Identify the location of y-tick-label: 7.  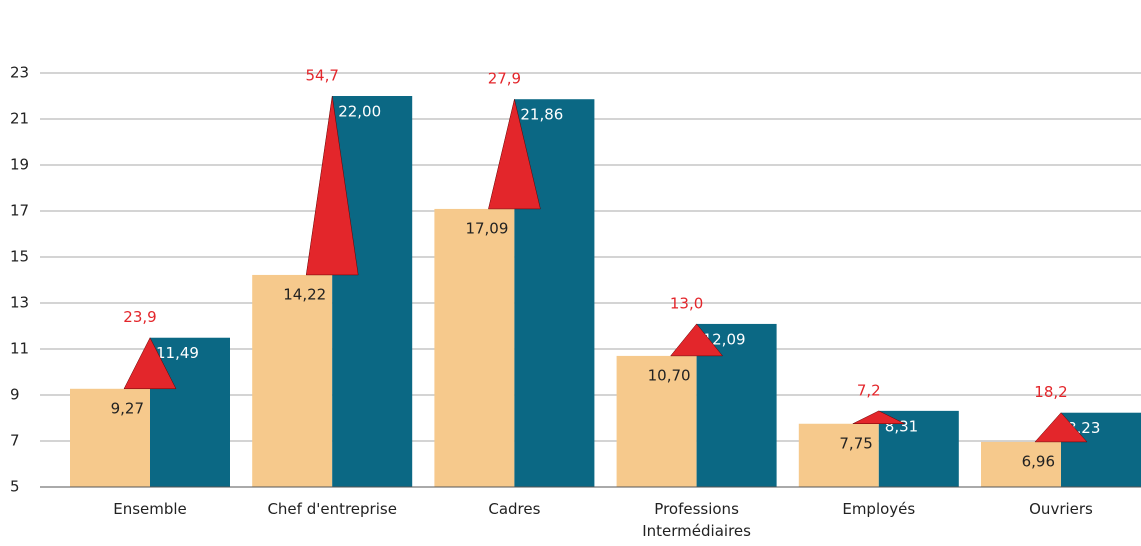
(15, 441).